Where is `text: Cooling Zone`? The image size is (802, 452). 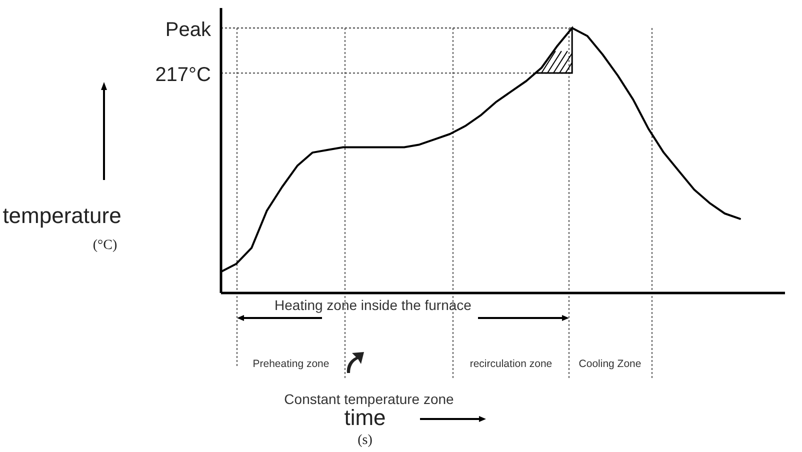 text: Cooling Zone is located at coordinates (610, 364).